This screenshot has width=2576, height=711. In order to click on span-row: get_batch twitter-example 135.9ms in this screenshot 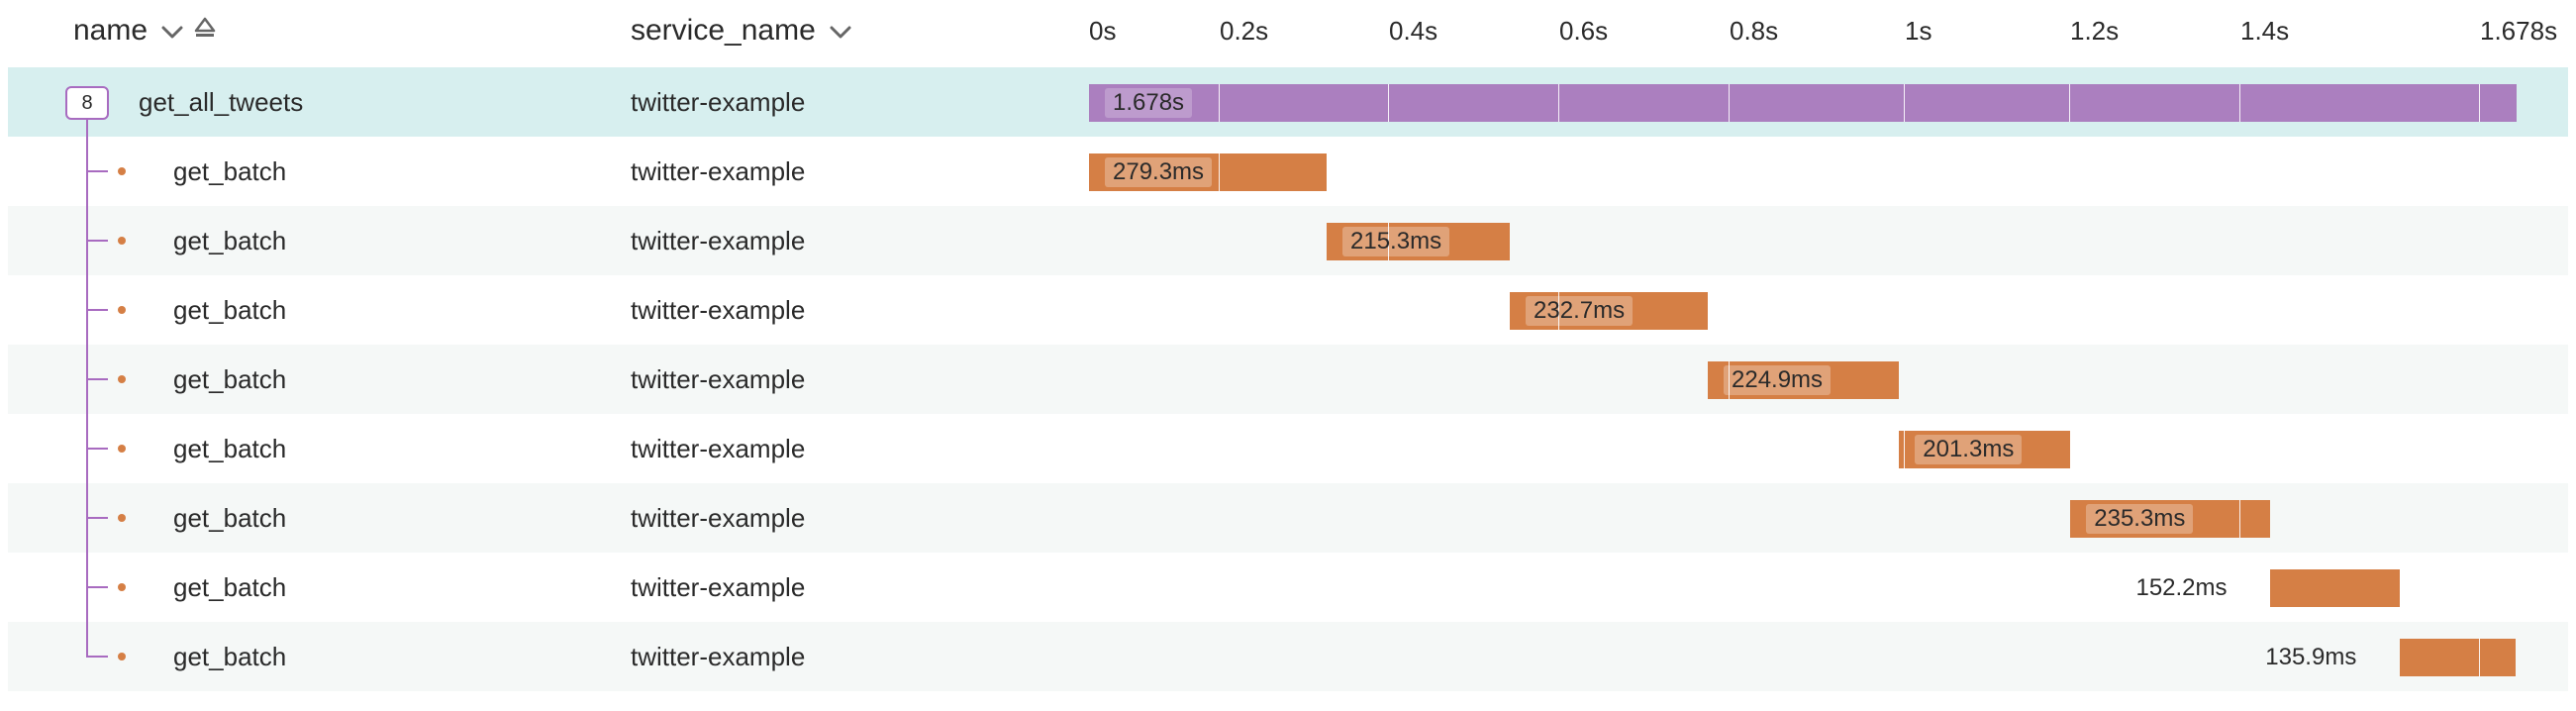, I will do `click(1288, 656)`.